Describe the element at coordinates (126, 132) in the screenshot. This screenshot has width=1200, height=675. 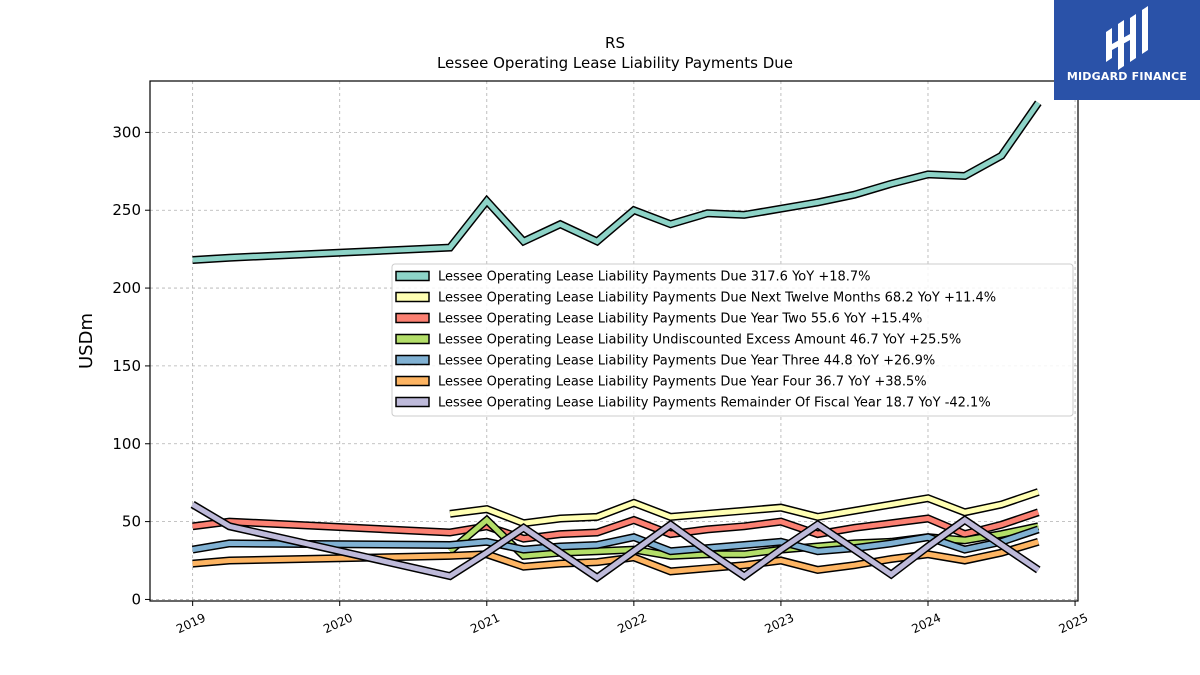
I see `y-tick-label: 300` at that location.